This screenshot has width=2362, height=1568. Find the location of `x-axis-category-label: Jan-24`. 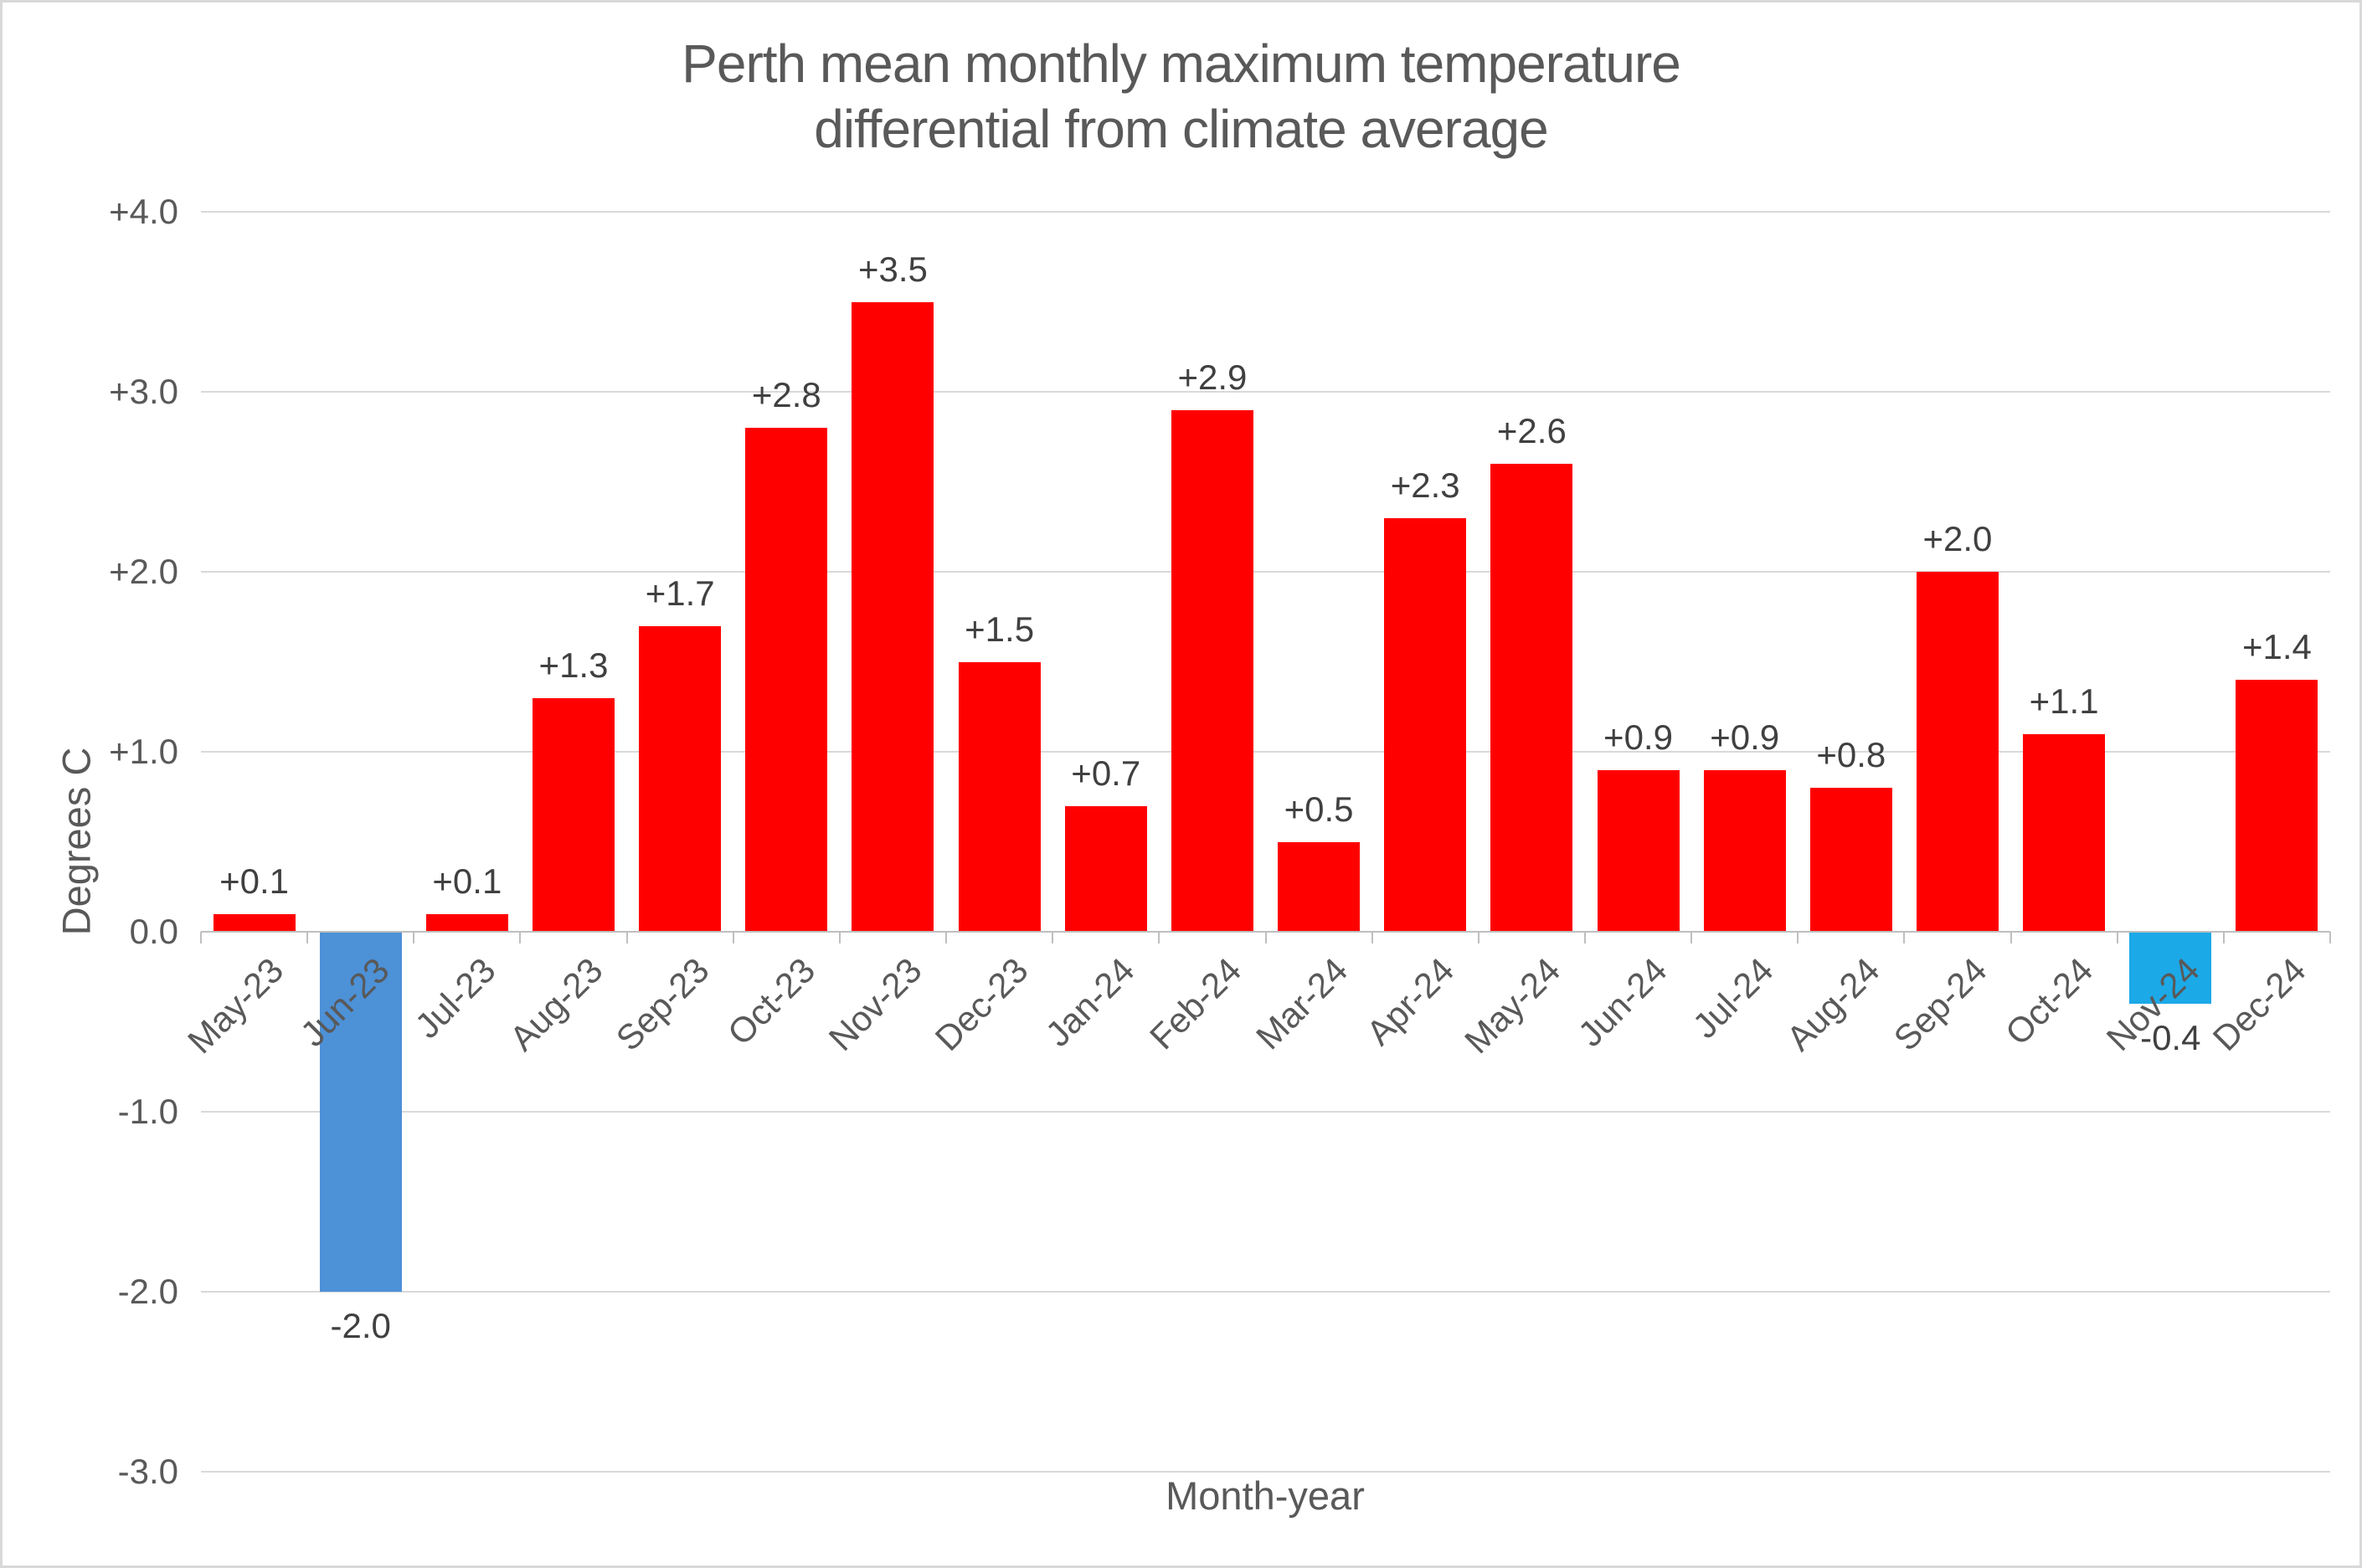

x-axis-category-label: Jan-24 is located at coordinates (1090, 1002).